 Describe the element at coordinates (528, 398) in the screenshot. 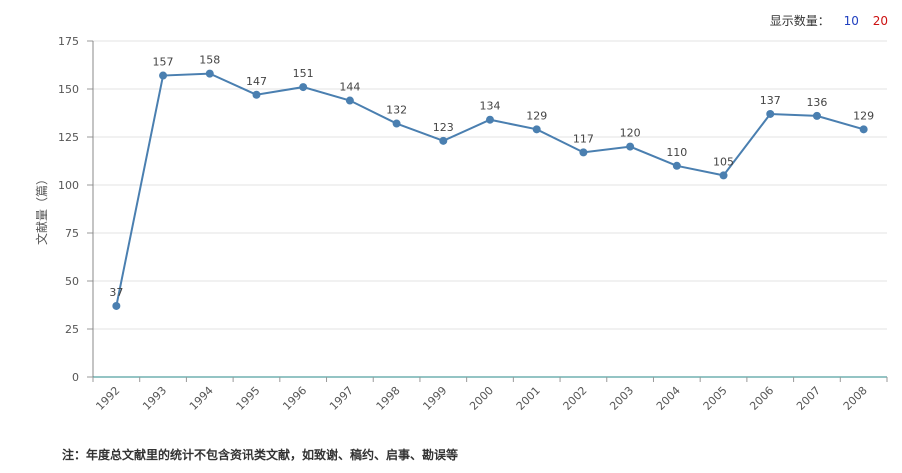

I see `x-tick-label: 2001` at that location.